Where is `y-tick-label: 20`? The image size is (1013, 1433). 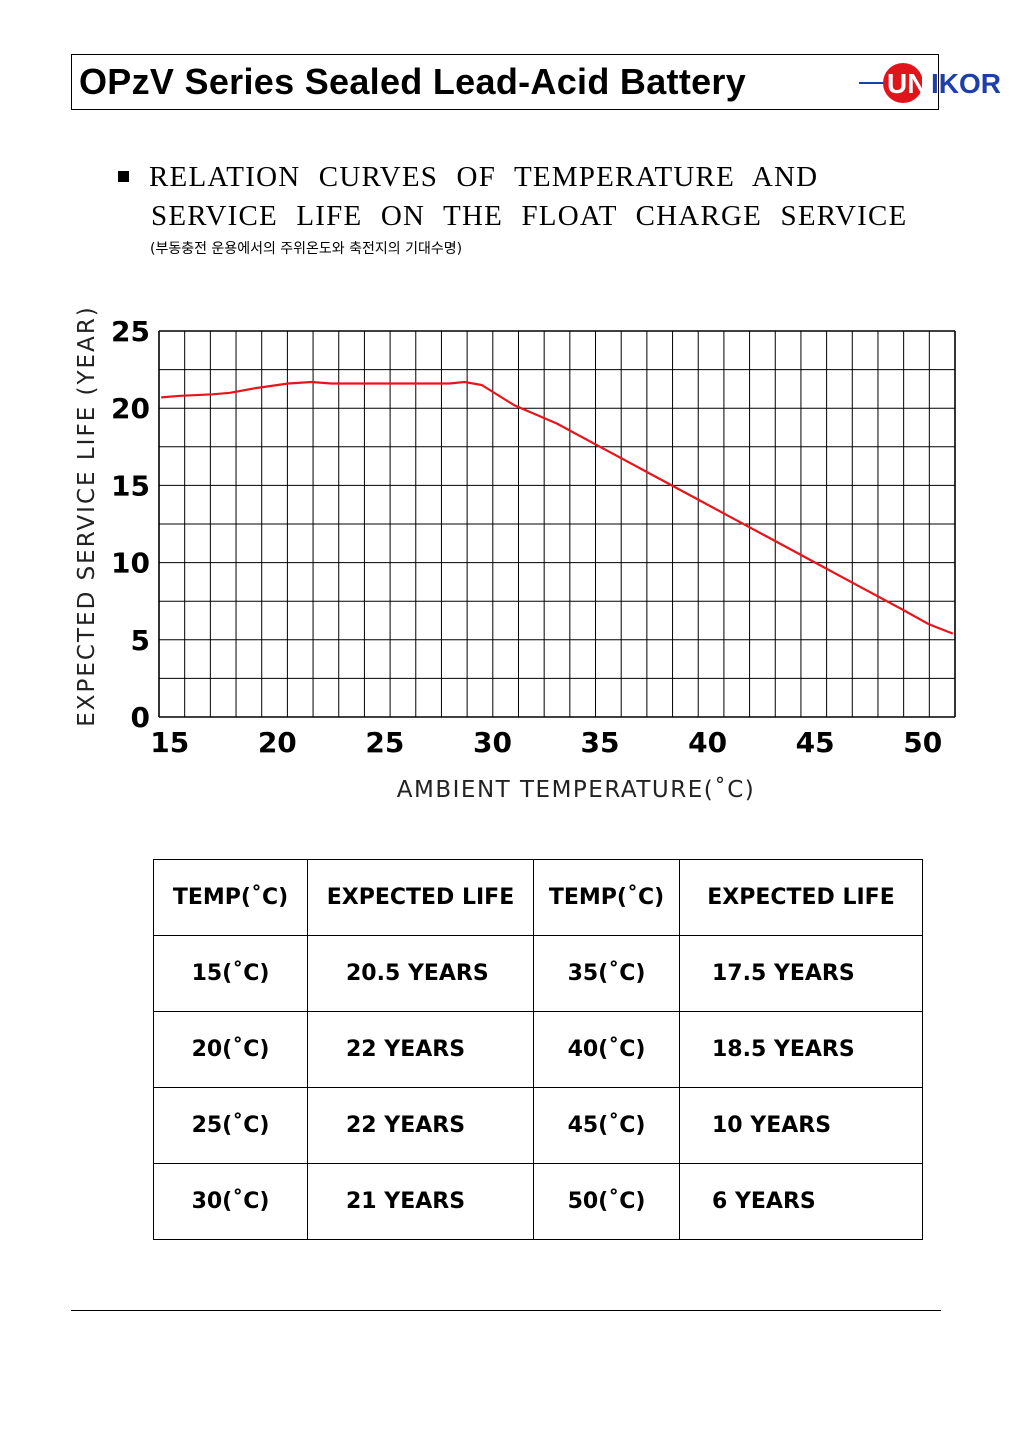 y-tick-label: 20 is located at coordinates (130, 408).